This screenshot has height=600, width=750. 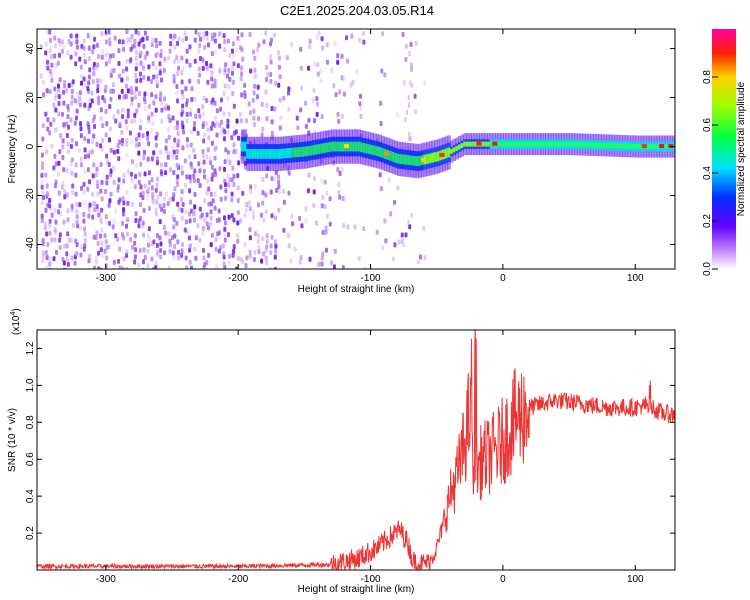 What do you see at coordinates (30, 348) in the screenshot?
I see `snr-y-tick-label: 1.2` at bounding box center [30, 348].